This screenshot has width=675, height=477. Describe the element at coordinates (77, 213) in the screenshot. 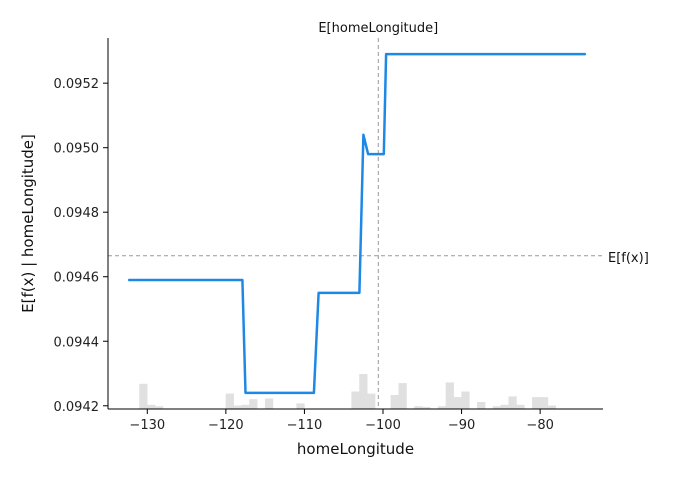

I see `y-tick-label: 0.0948` at that location.